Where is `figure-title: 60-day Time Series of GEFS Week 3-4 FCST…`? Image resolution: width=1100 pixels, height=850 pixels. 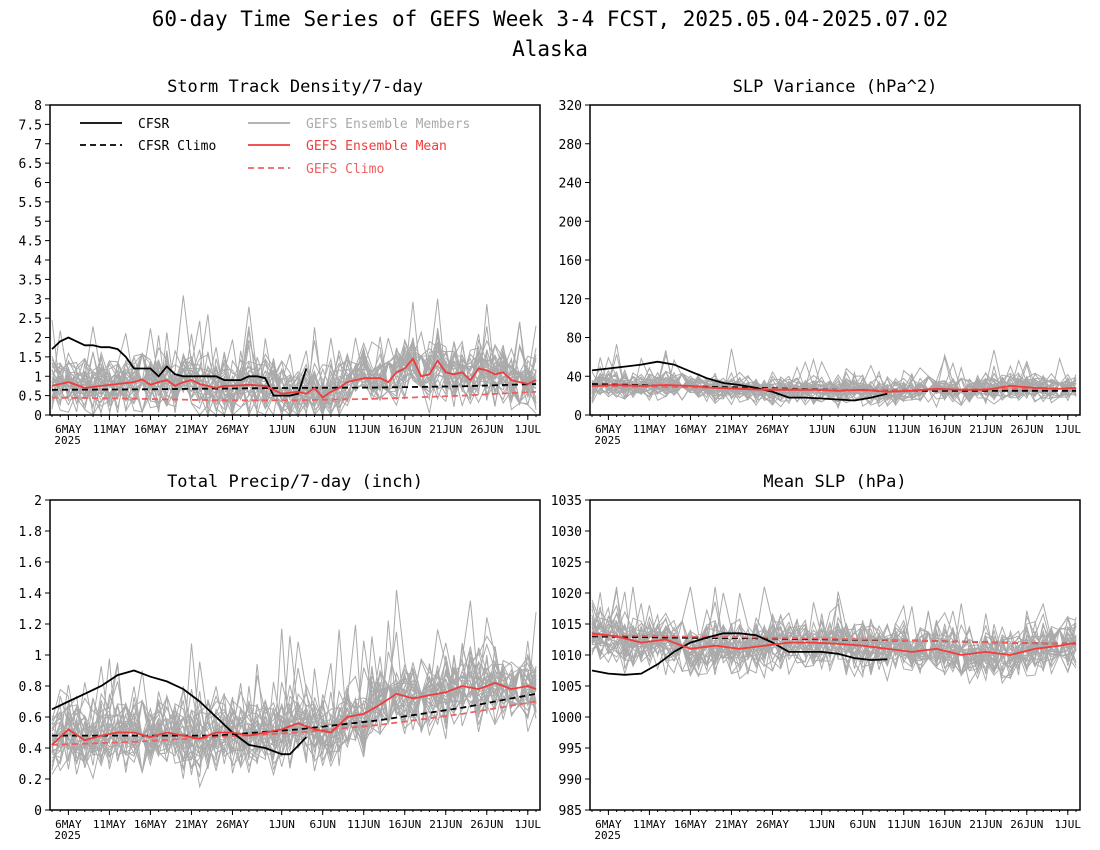
figure-title: 60-day Time Series of GEFS Week 3-4 FCST… is located at coordinates (550, 19).